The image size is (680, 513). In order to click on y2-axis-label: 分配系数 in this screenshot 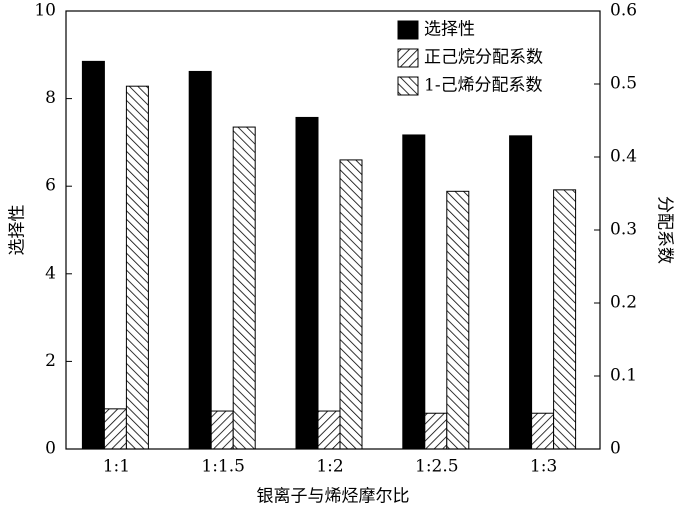, I will do `click(665, 230)`.